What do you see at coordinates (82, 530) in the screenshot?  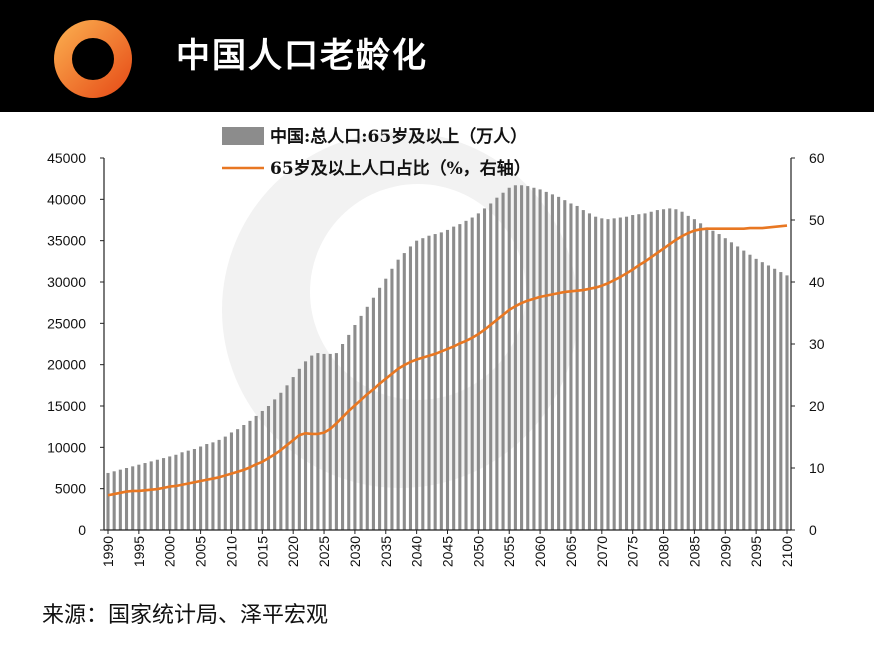 I see `left-y-tick-label-0: 0` at bounding box center [82, 530].